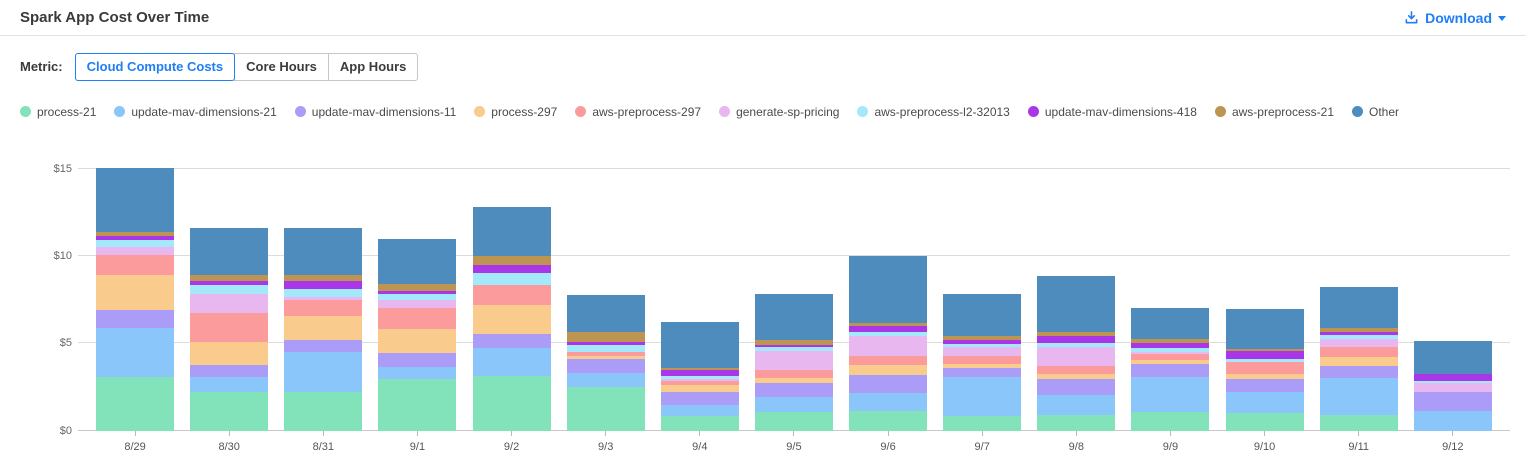 Image resolution: width=1526 pixels, height=461 pixels. I want to click on legend-item-generate-sp-pricing: generate-sp-pricing, so click(779, 112).